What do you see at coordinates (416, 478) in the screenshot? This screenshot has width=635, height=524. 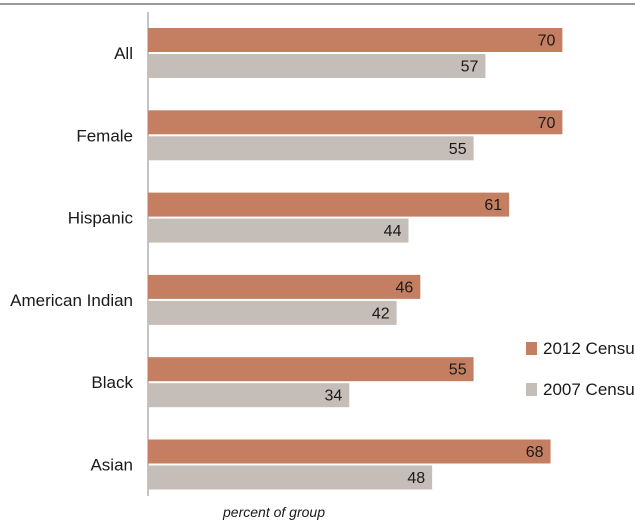 I see `value-label-asian-2007-census: 48` at bounding box center [416, 478].